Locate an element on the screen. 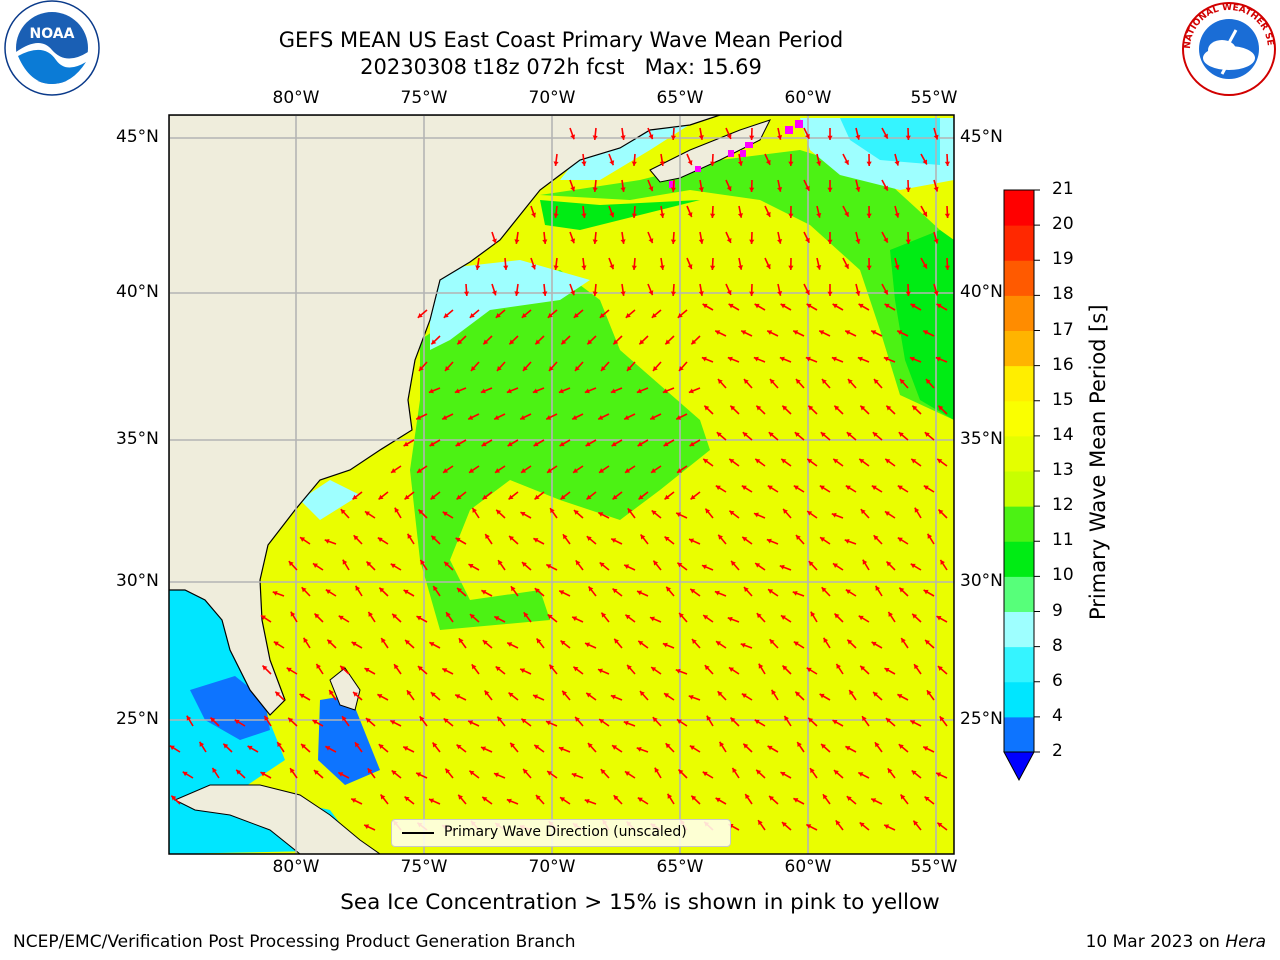 Image resolution: width=1280 pixels, height=960 pixels. lat-label-right-40n: 40°N is located at coordinates (981, 292).